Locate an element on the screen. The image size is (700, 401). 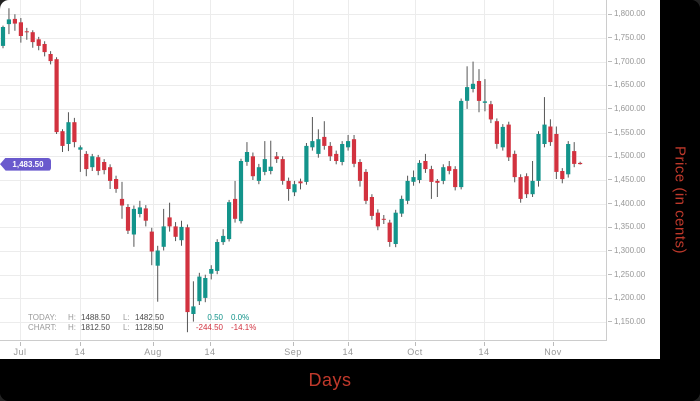
today-label: TODAY: is located at coordinates (42, 317).